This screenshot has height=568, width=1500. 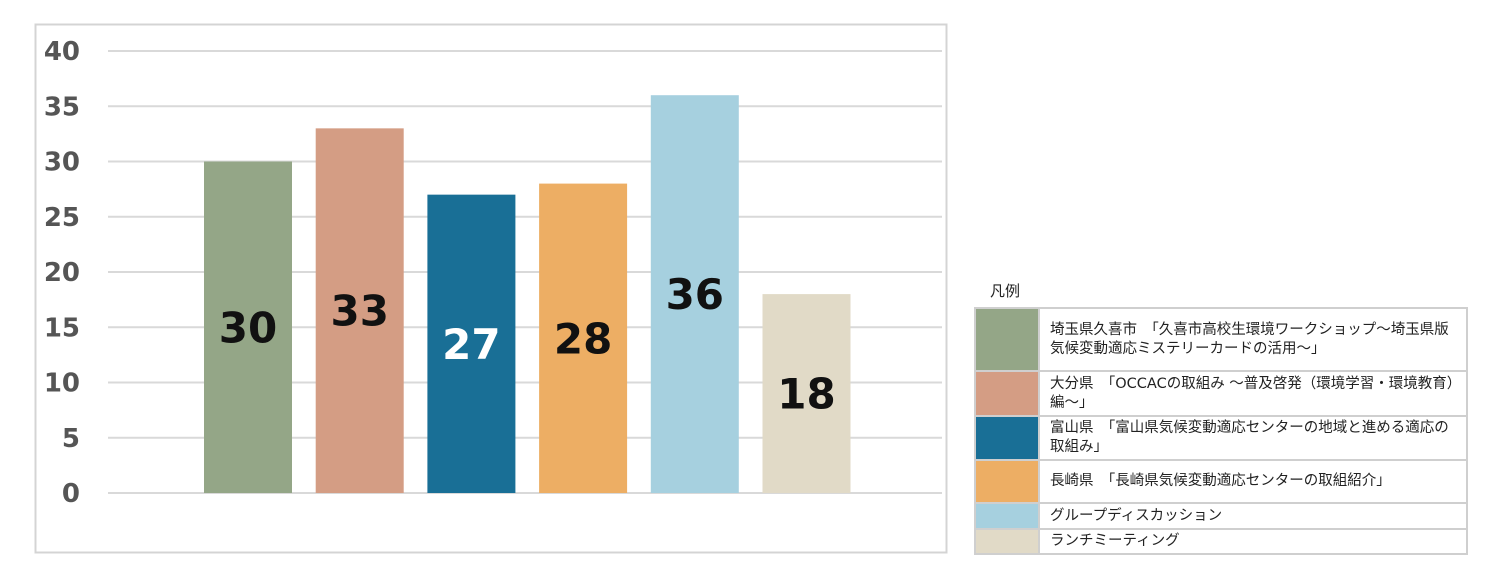 What do you see at coordinates (62, 52) in the screenshot?
I see `y-tick-label: 40` at bounding box center [62, 52].